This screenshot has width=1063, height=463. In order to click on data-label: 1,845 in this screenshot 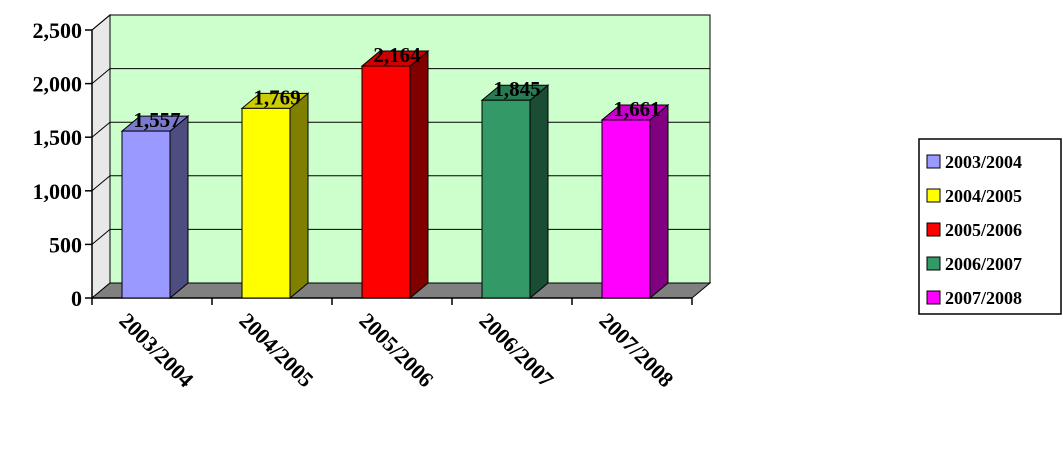, I will do `click(516, 89)`.